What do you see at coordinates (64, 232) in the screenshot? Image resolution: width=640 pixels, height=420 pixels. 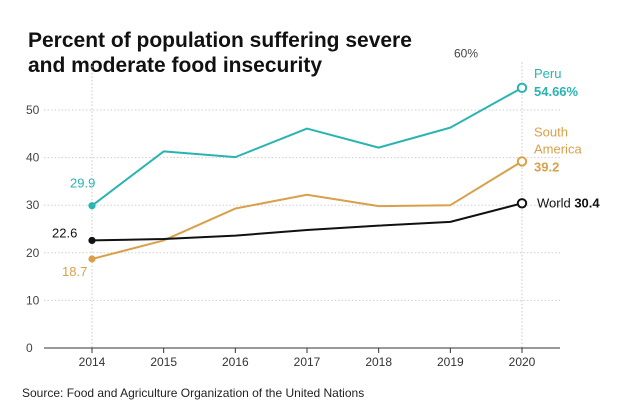 I see `start-label-world: 22.6` at bounding box center [64, 232].